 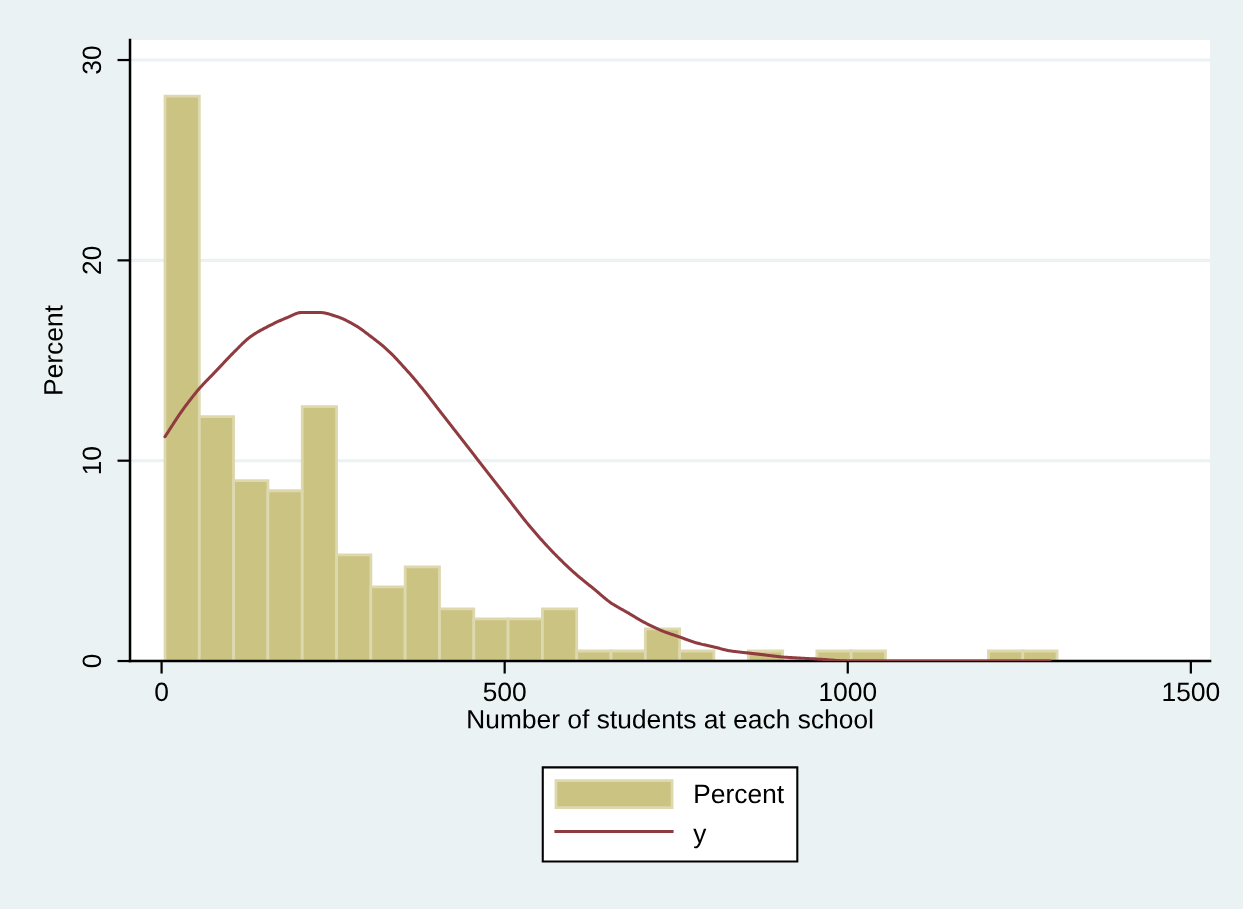 I want to click on y-tick-label: 20, so click(x=92, y=260).